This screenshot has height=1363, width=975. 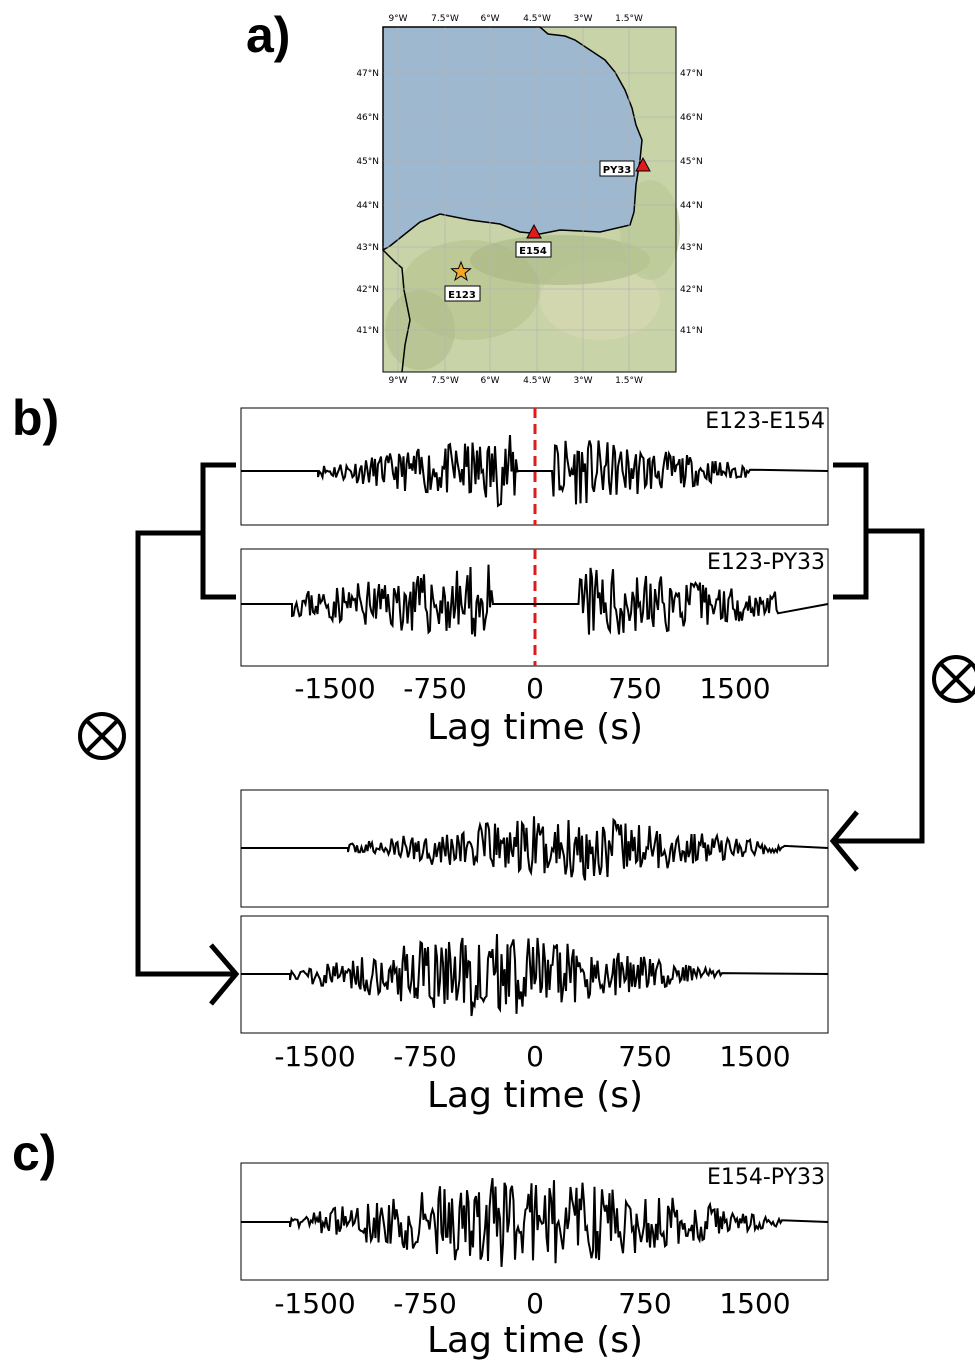 I want to click on lat-tick-right: 46°N, so click(x=691, y=118).